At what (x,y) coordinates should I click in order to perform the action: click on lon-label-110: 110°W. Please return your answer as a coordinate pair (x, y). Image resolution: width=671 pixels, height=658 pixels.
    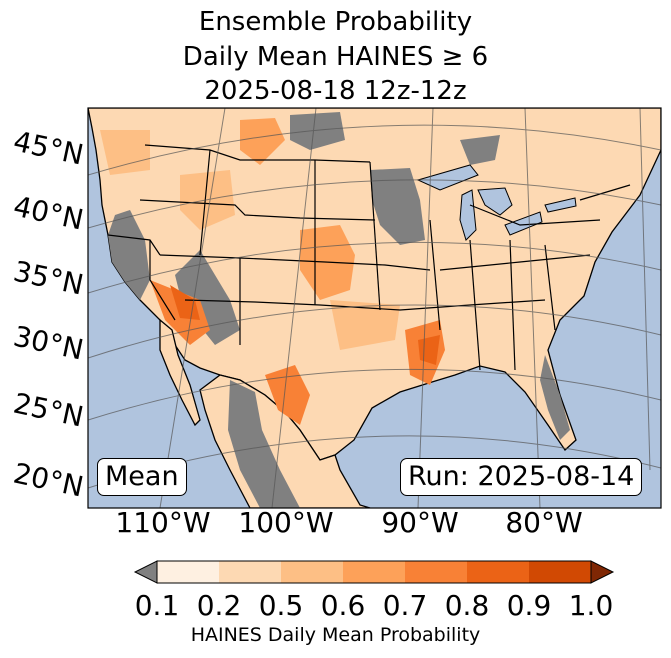
    Looking at the image, I should click on (162, 522).